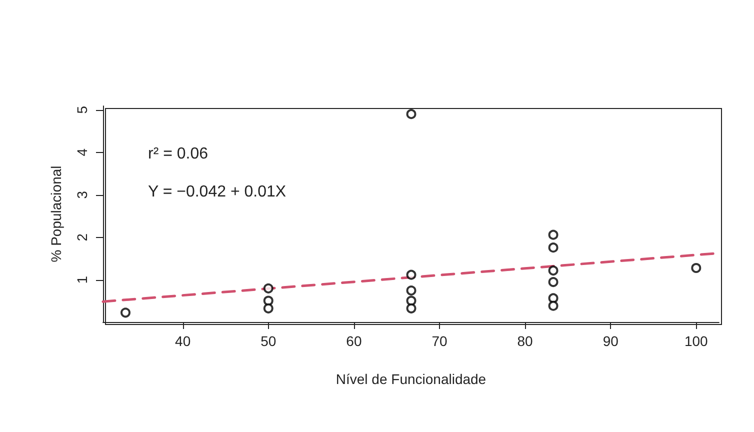 The width and height of the screenshot is (754, 432). I want to click on y-tick-label: 2, so click(82, 237).